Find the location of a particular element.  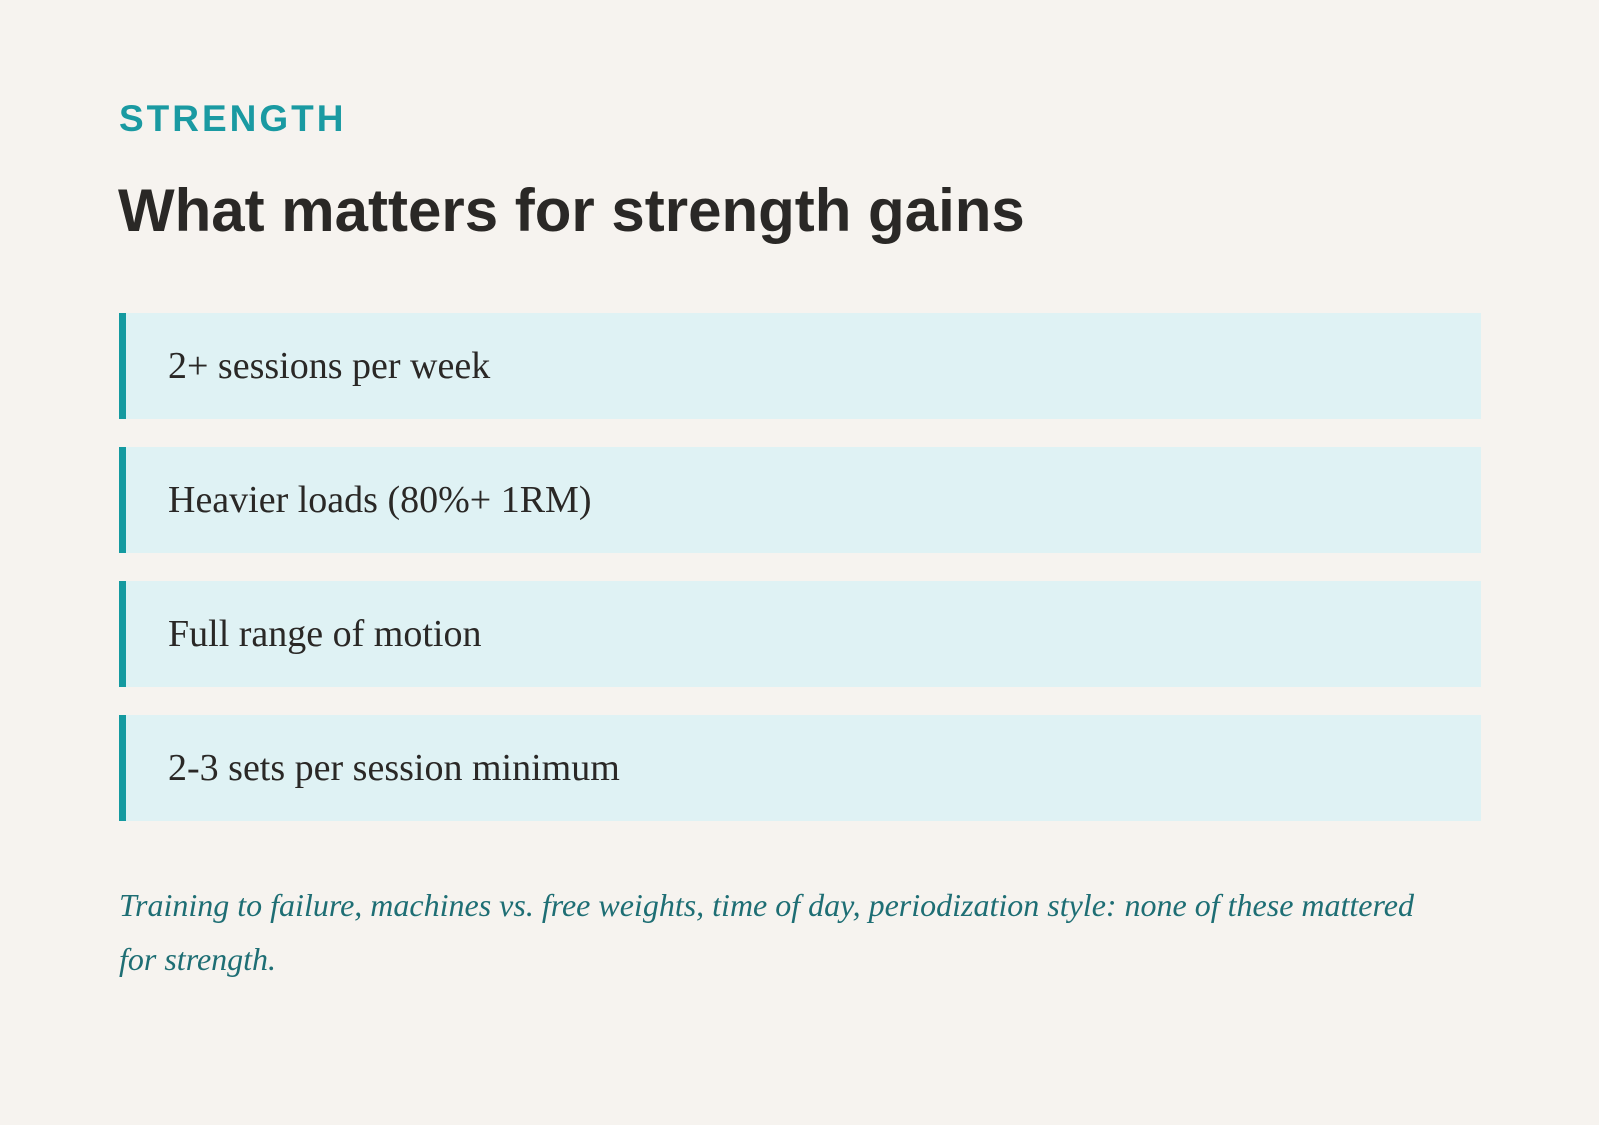

item: 2+ sessions per week is located at coordinates (800, 366).